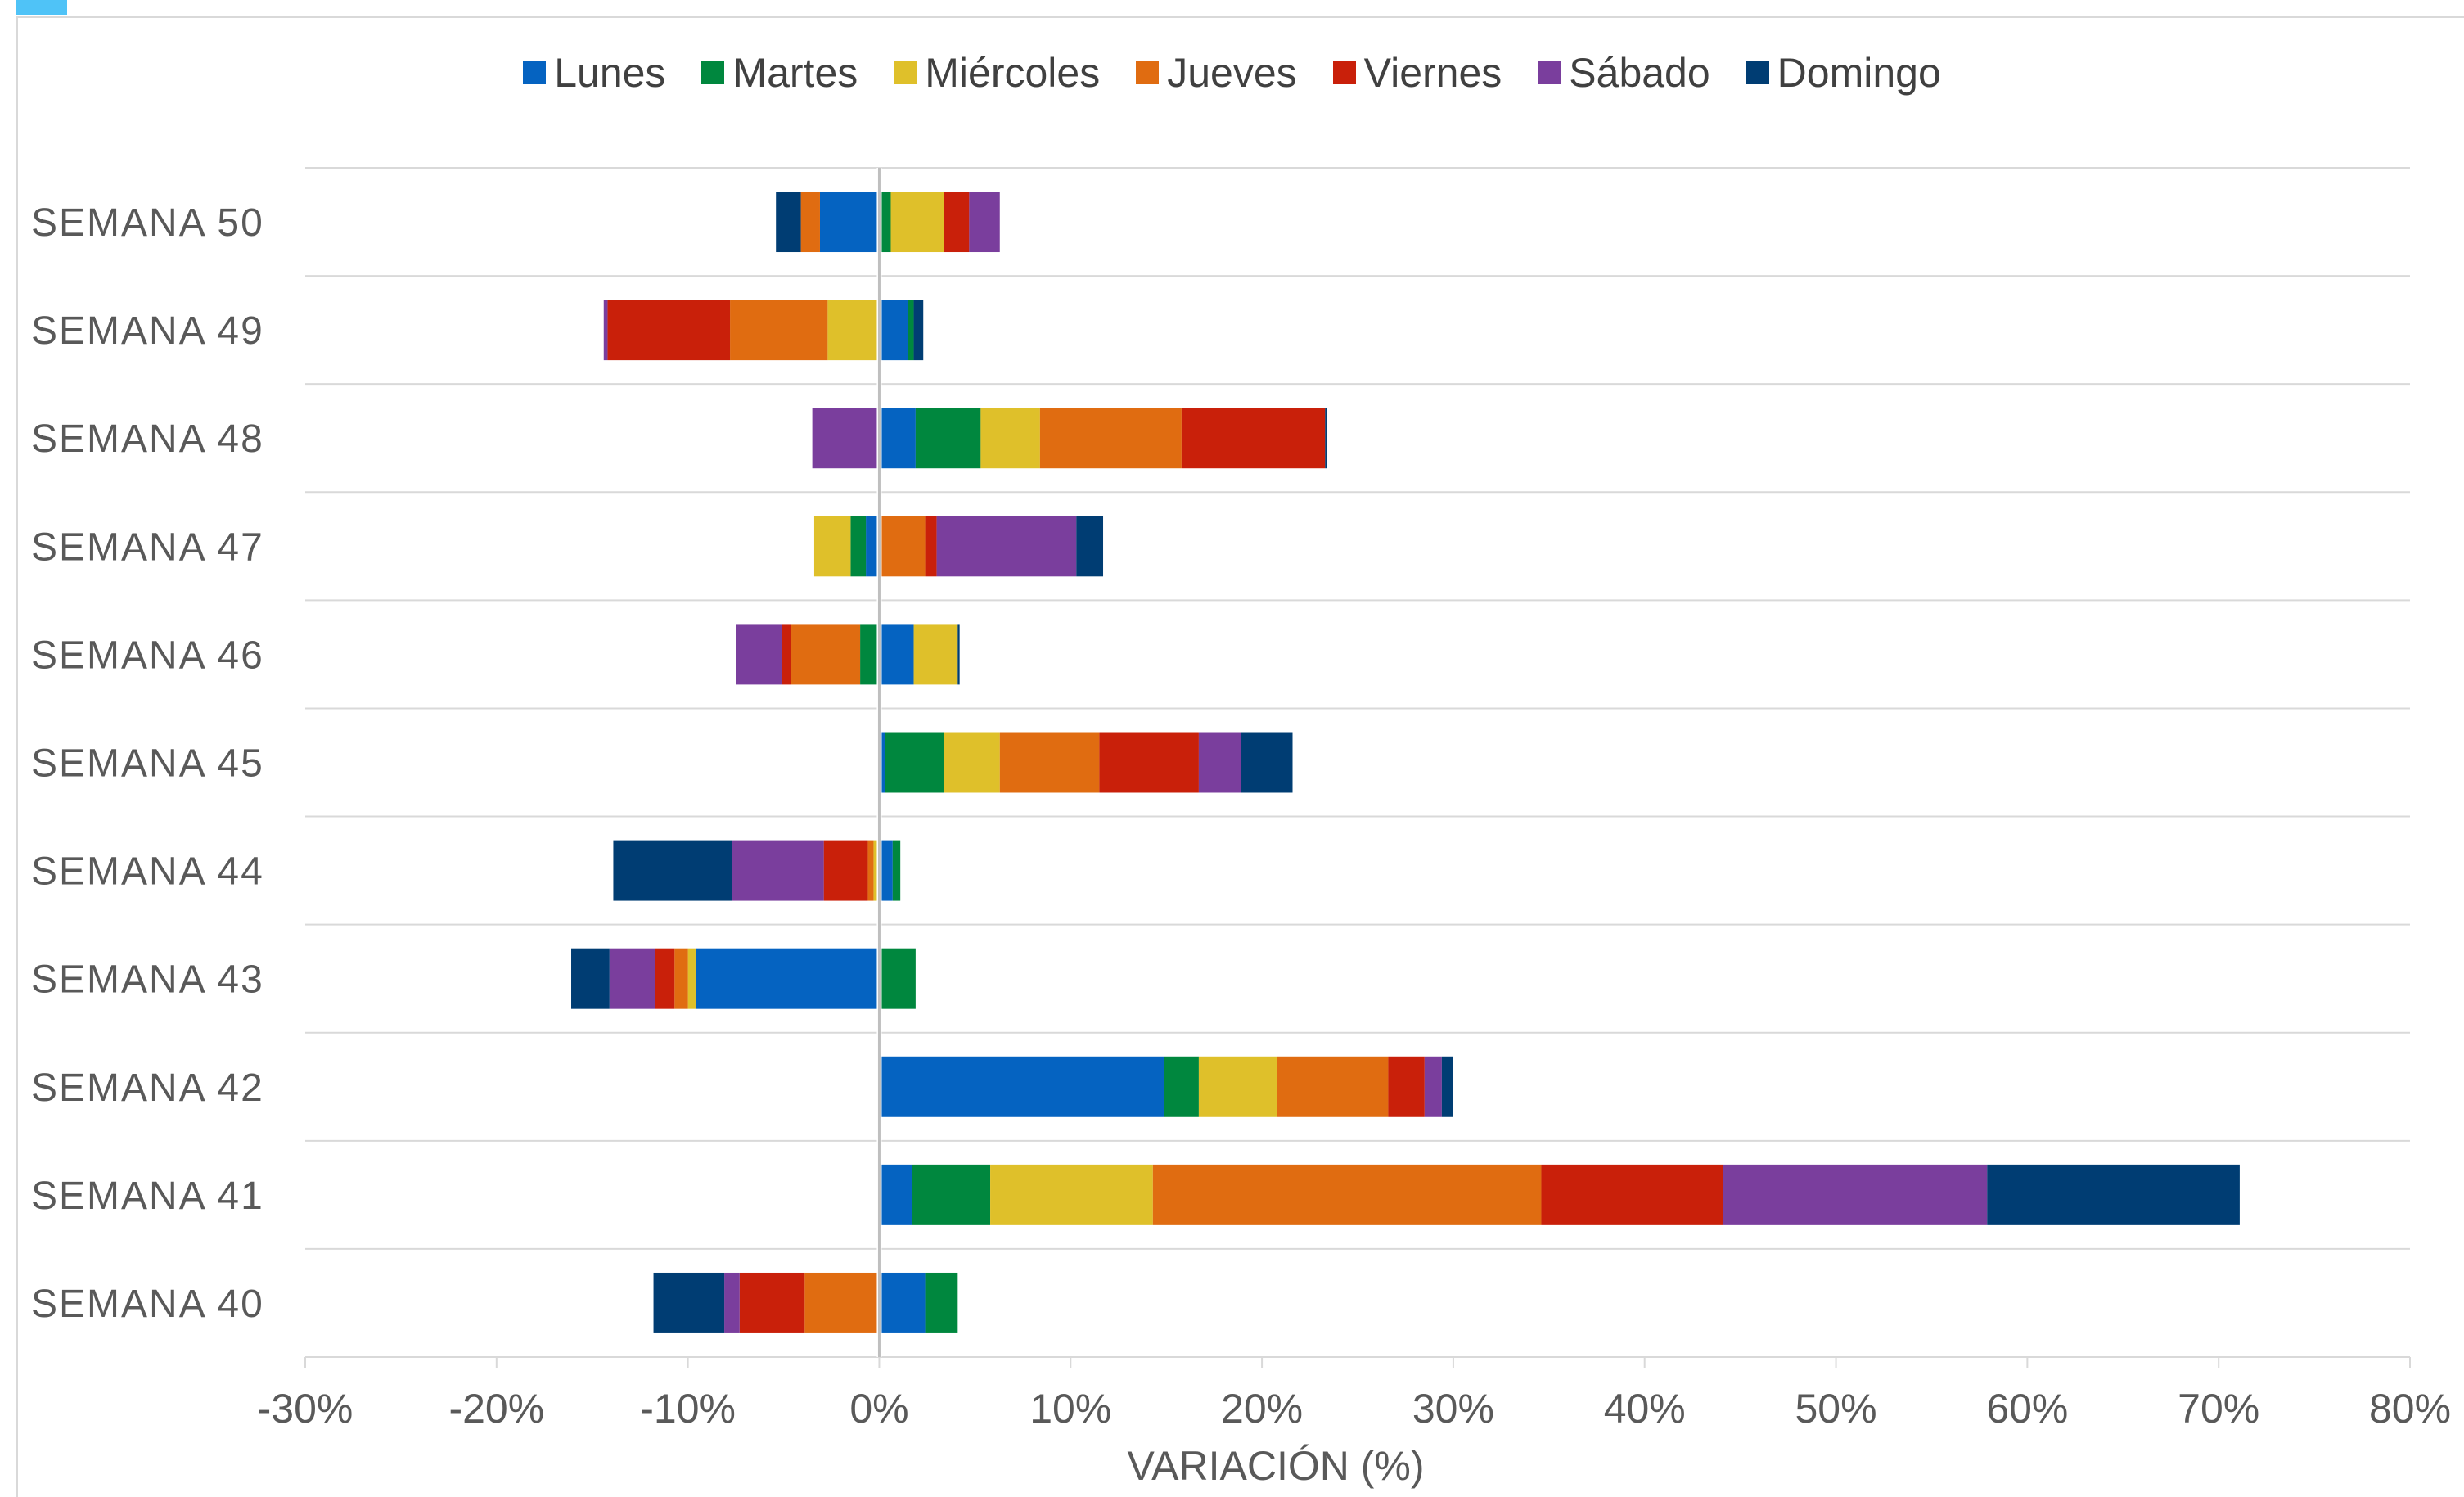 This screenshot has height=1497, width=2464. I want to click on legend-item: Martes, so click(779, 73).